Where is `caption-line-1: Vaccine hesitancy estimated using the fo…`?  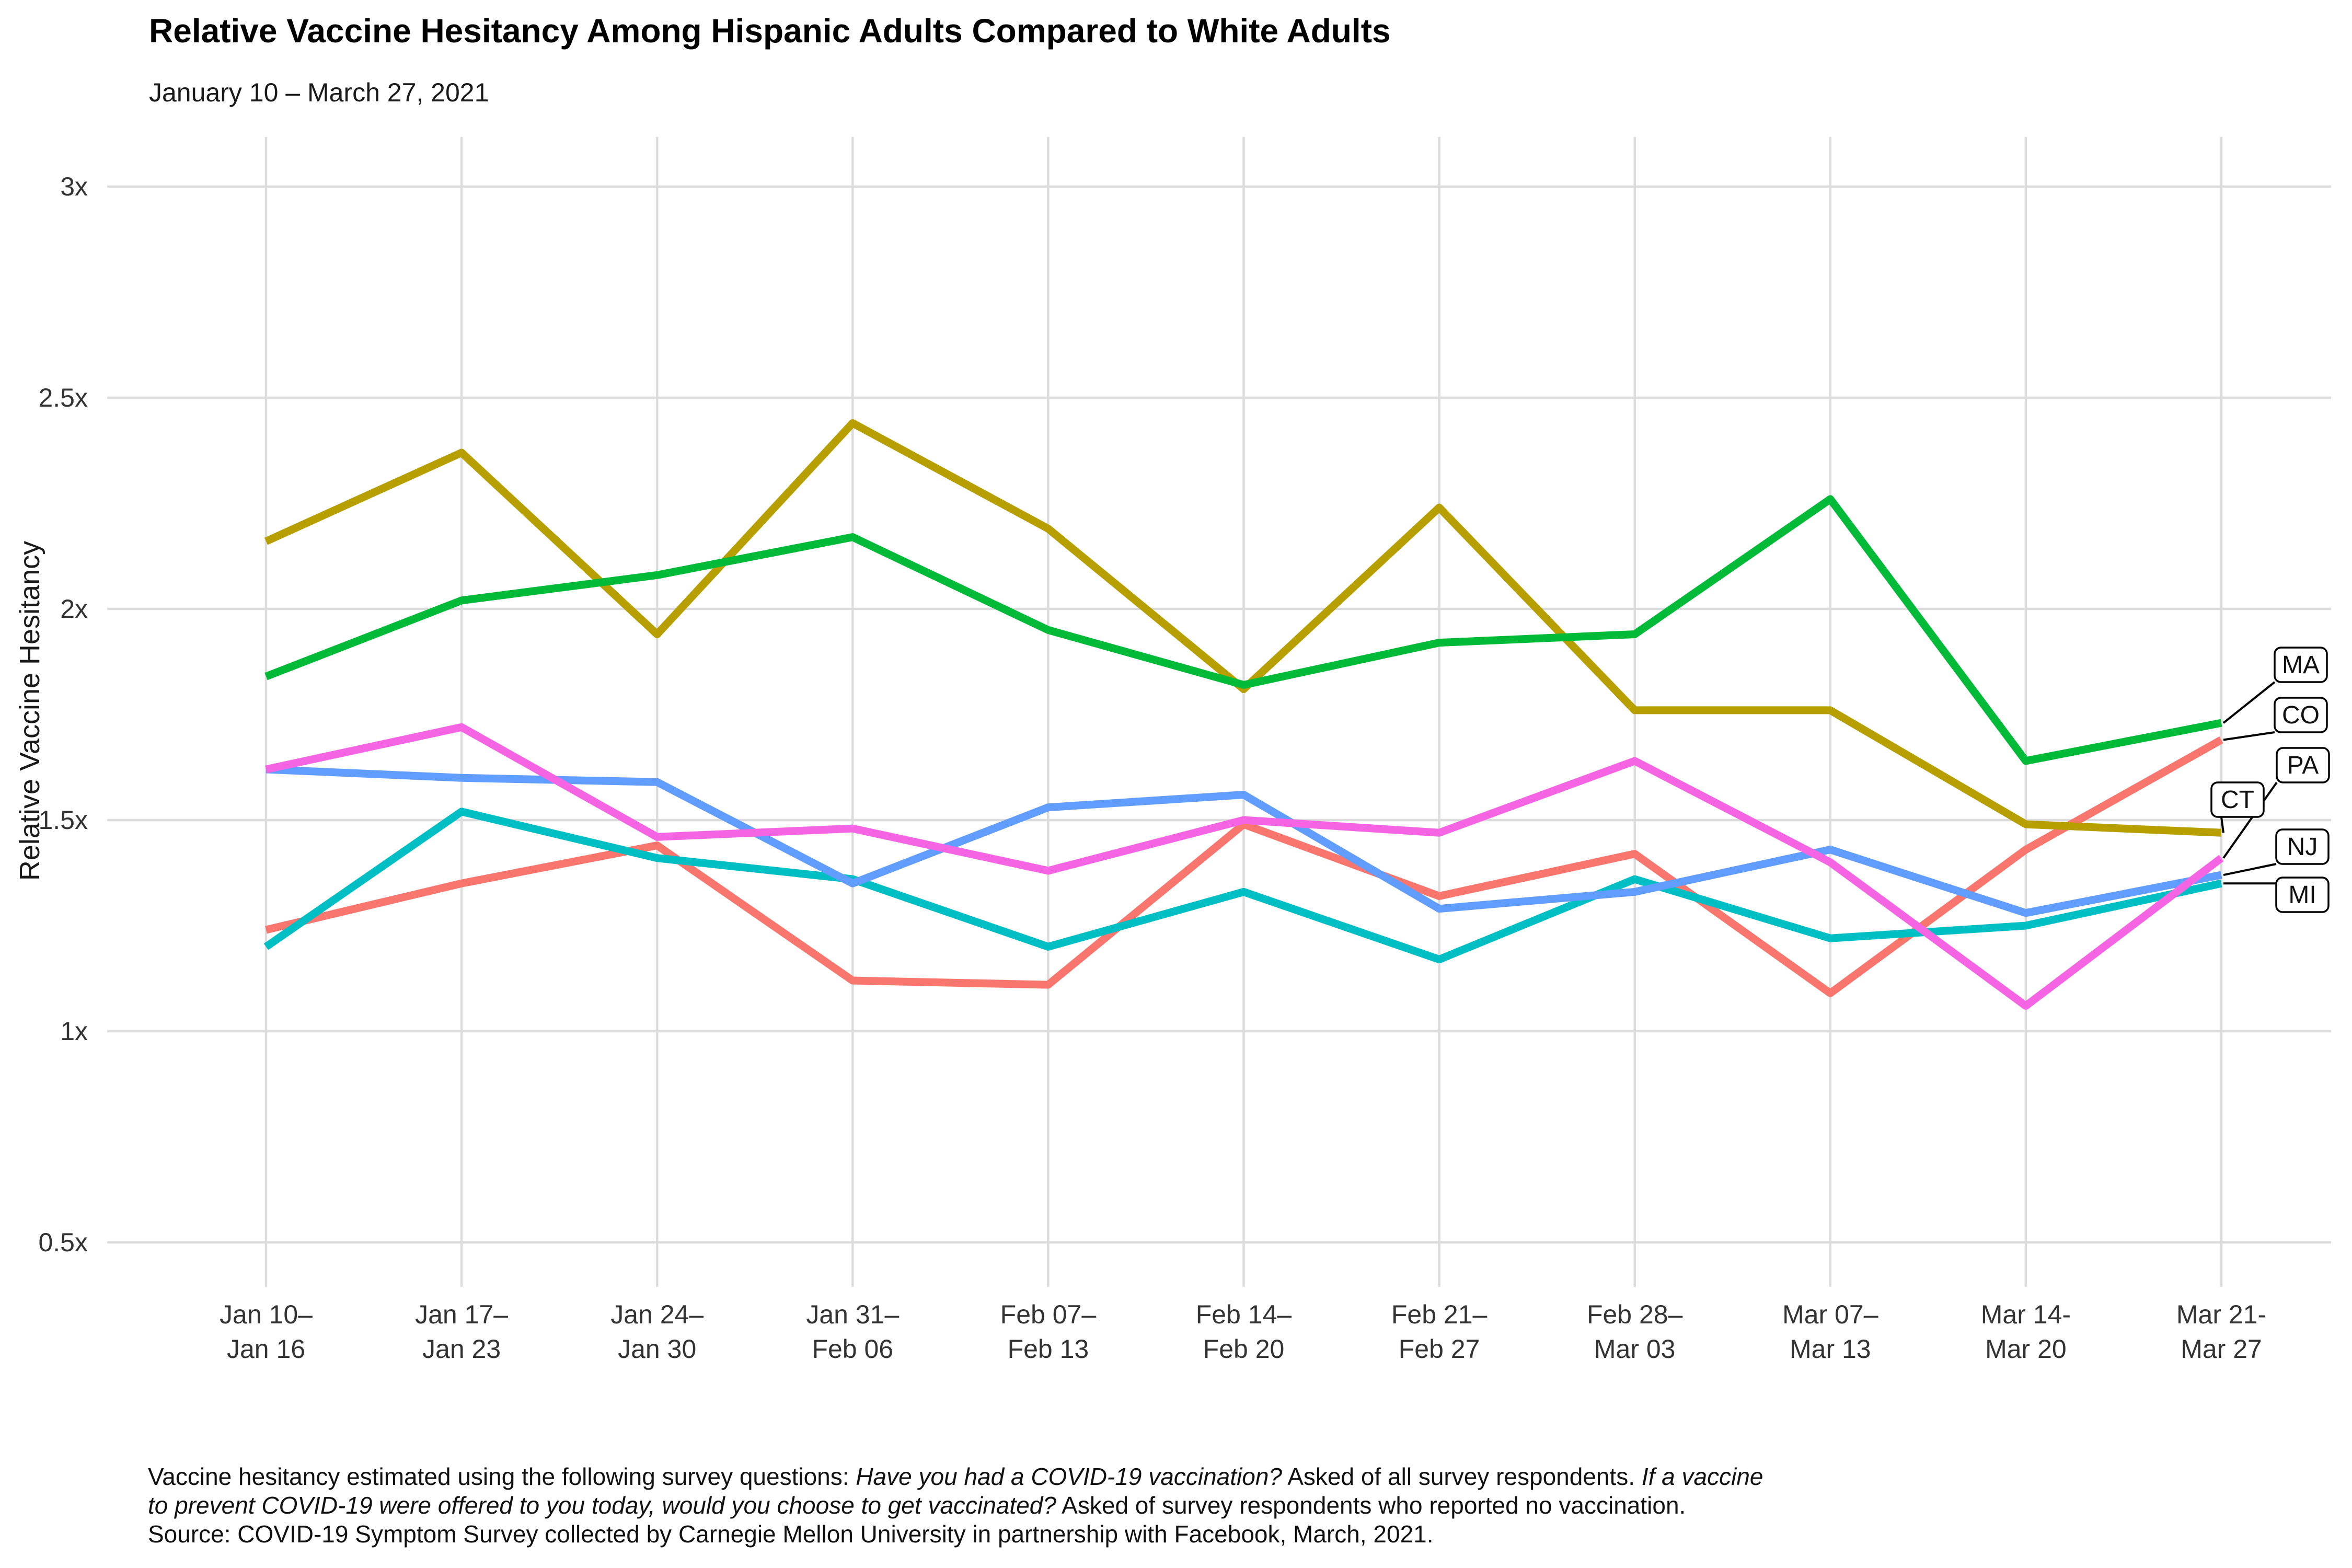 caption-line-1: Vaccine hesitancy estimated using the fo… is located at coordinates (955, 1476).